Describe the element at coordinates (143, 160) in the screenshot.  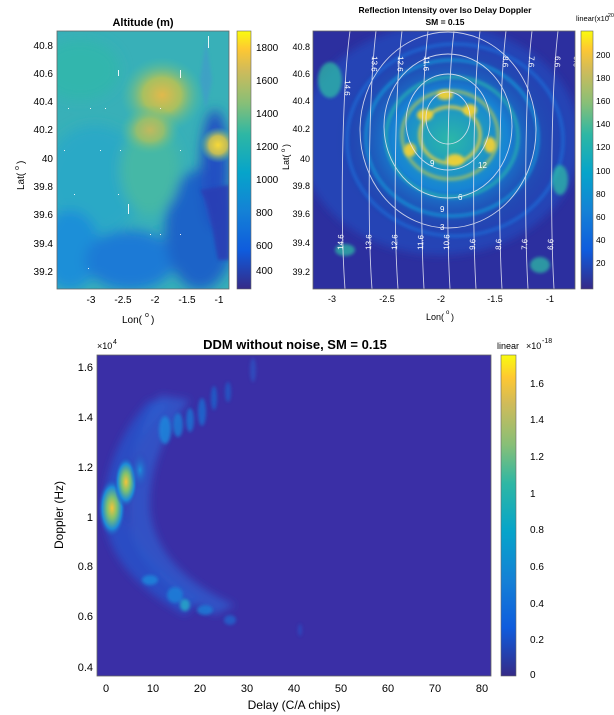
I see `altitude-heatmap` at that location.